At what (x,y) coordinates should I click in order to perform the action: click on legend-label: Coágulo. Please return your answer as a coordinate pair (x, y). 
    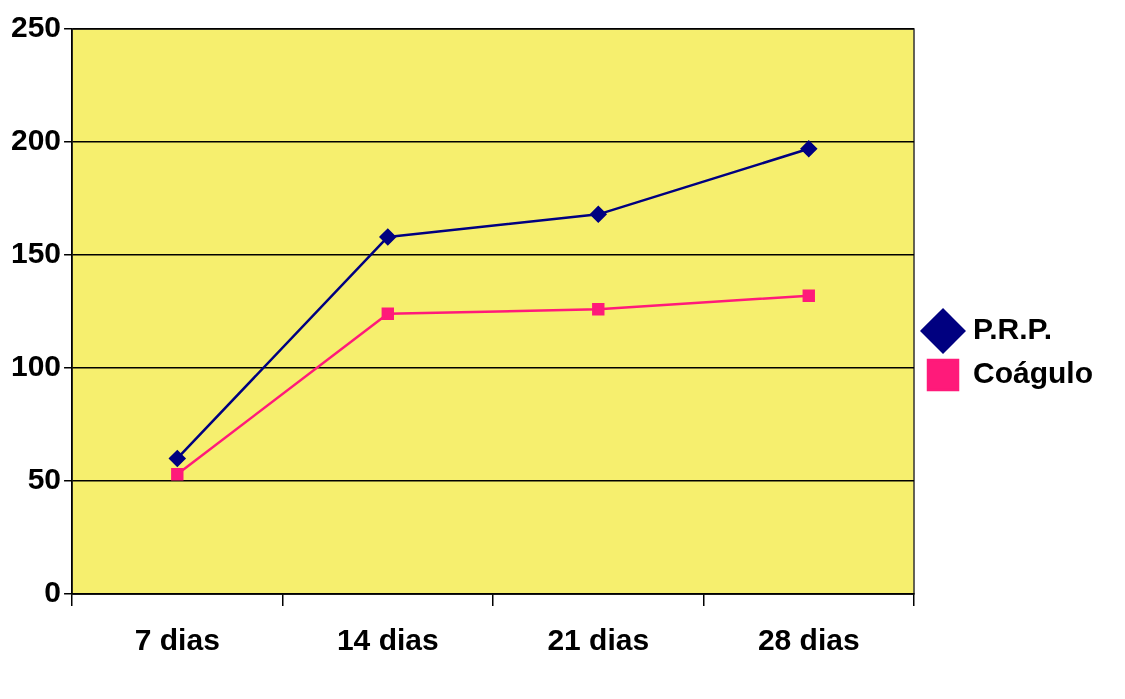
    Looking at the image, I should click on (1033, 373).